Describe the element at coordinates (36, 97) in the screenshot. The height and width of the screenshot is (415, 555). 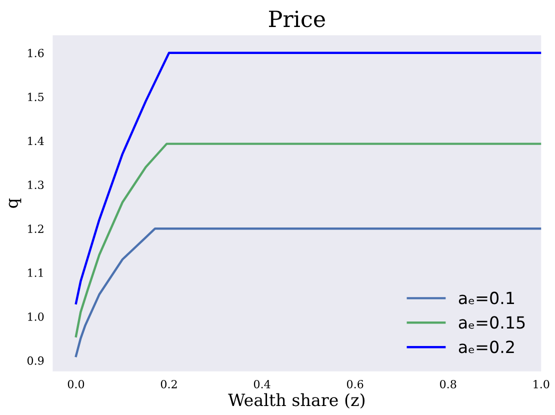
I see `y-tick-label: 1.5` at that location.